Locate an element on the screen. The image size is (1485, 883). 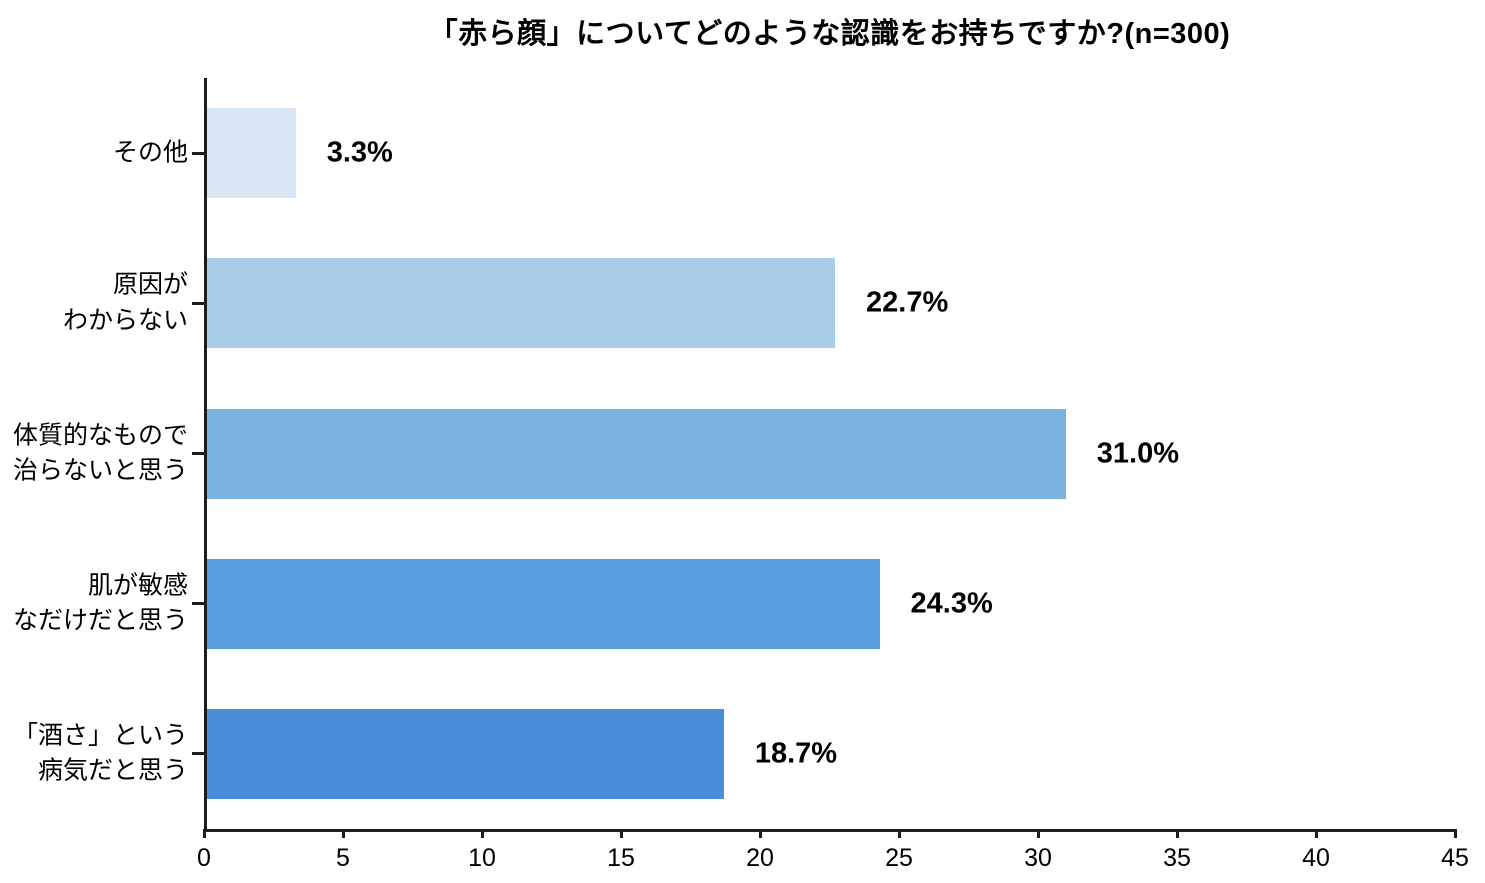
value-label-1: 22.7% is located at coordinates (907, 302).